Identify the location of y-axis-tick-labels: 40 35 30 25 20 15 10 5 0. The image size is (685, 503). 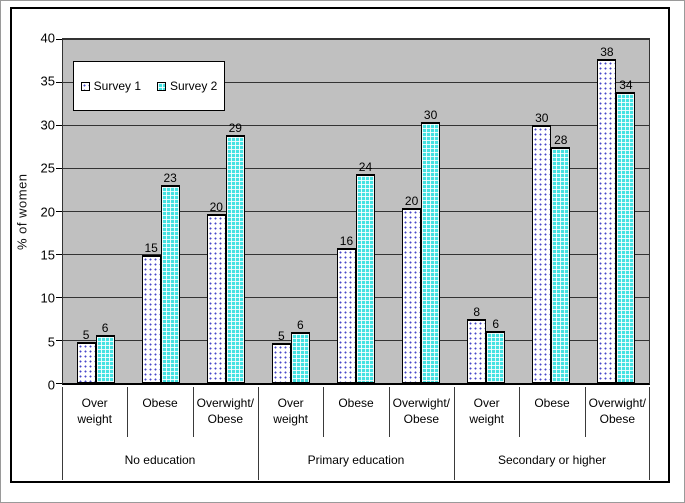
(43, 212).